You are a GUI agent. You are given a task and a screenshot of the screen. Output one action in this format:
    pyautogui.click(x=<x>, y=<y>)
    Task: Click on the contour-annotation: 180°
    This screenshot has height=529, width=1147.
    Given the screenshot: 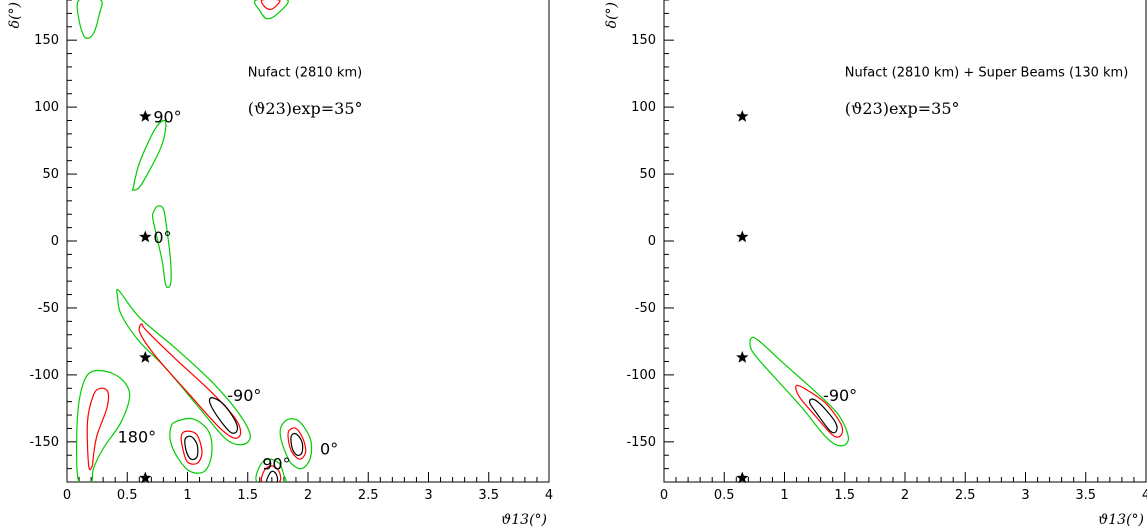 What is the action you would take?
    pyautogui.click(x=137, y=436)
    